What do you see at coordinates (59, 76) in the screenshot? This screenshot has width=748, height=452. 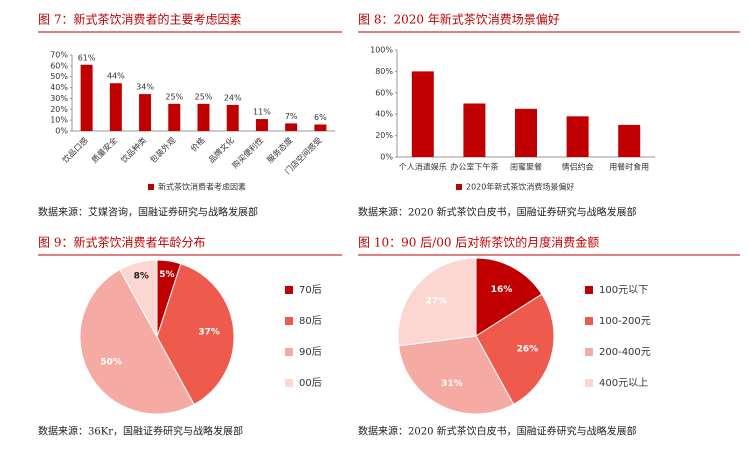 I see `y-tick-label: 50%` at bounding box center [59, 76].